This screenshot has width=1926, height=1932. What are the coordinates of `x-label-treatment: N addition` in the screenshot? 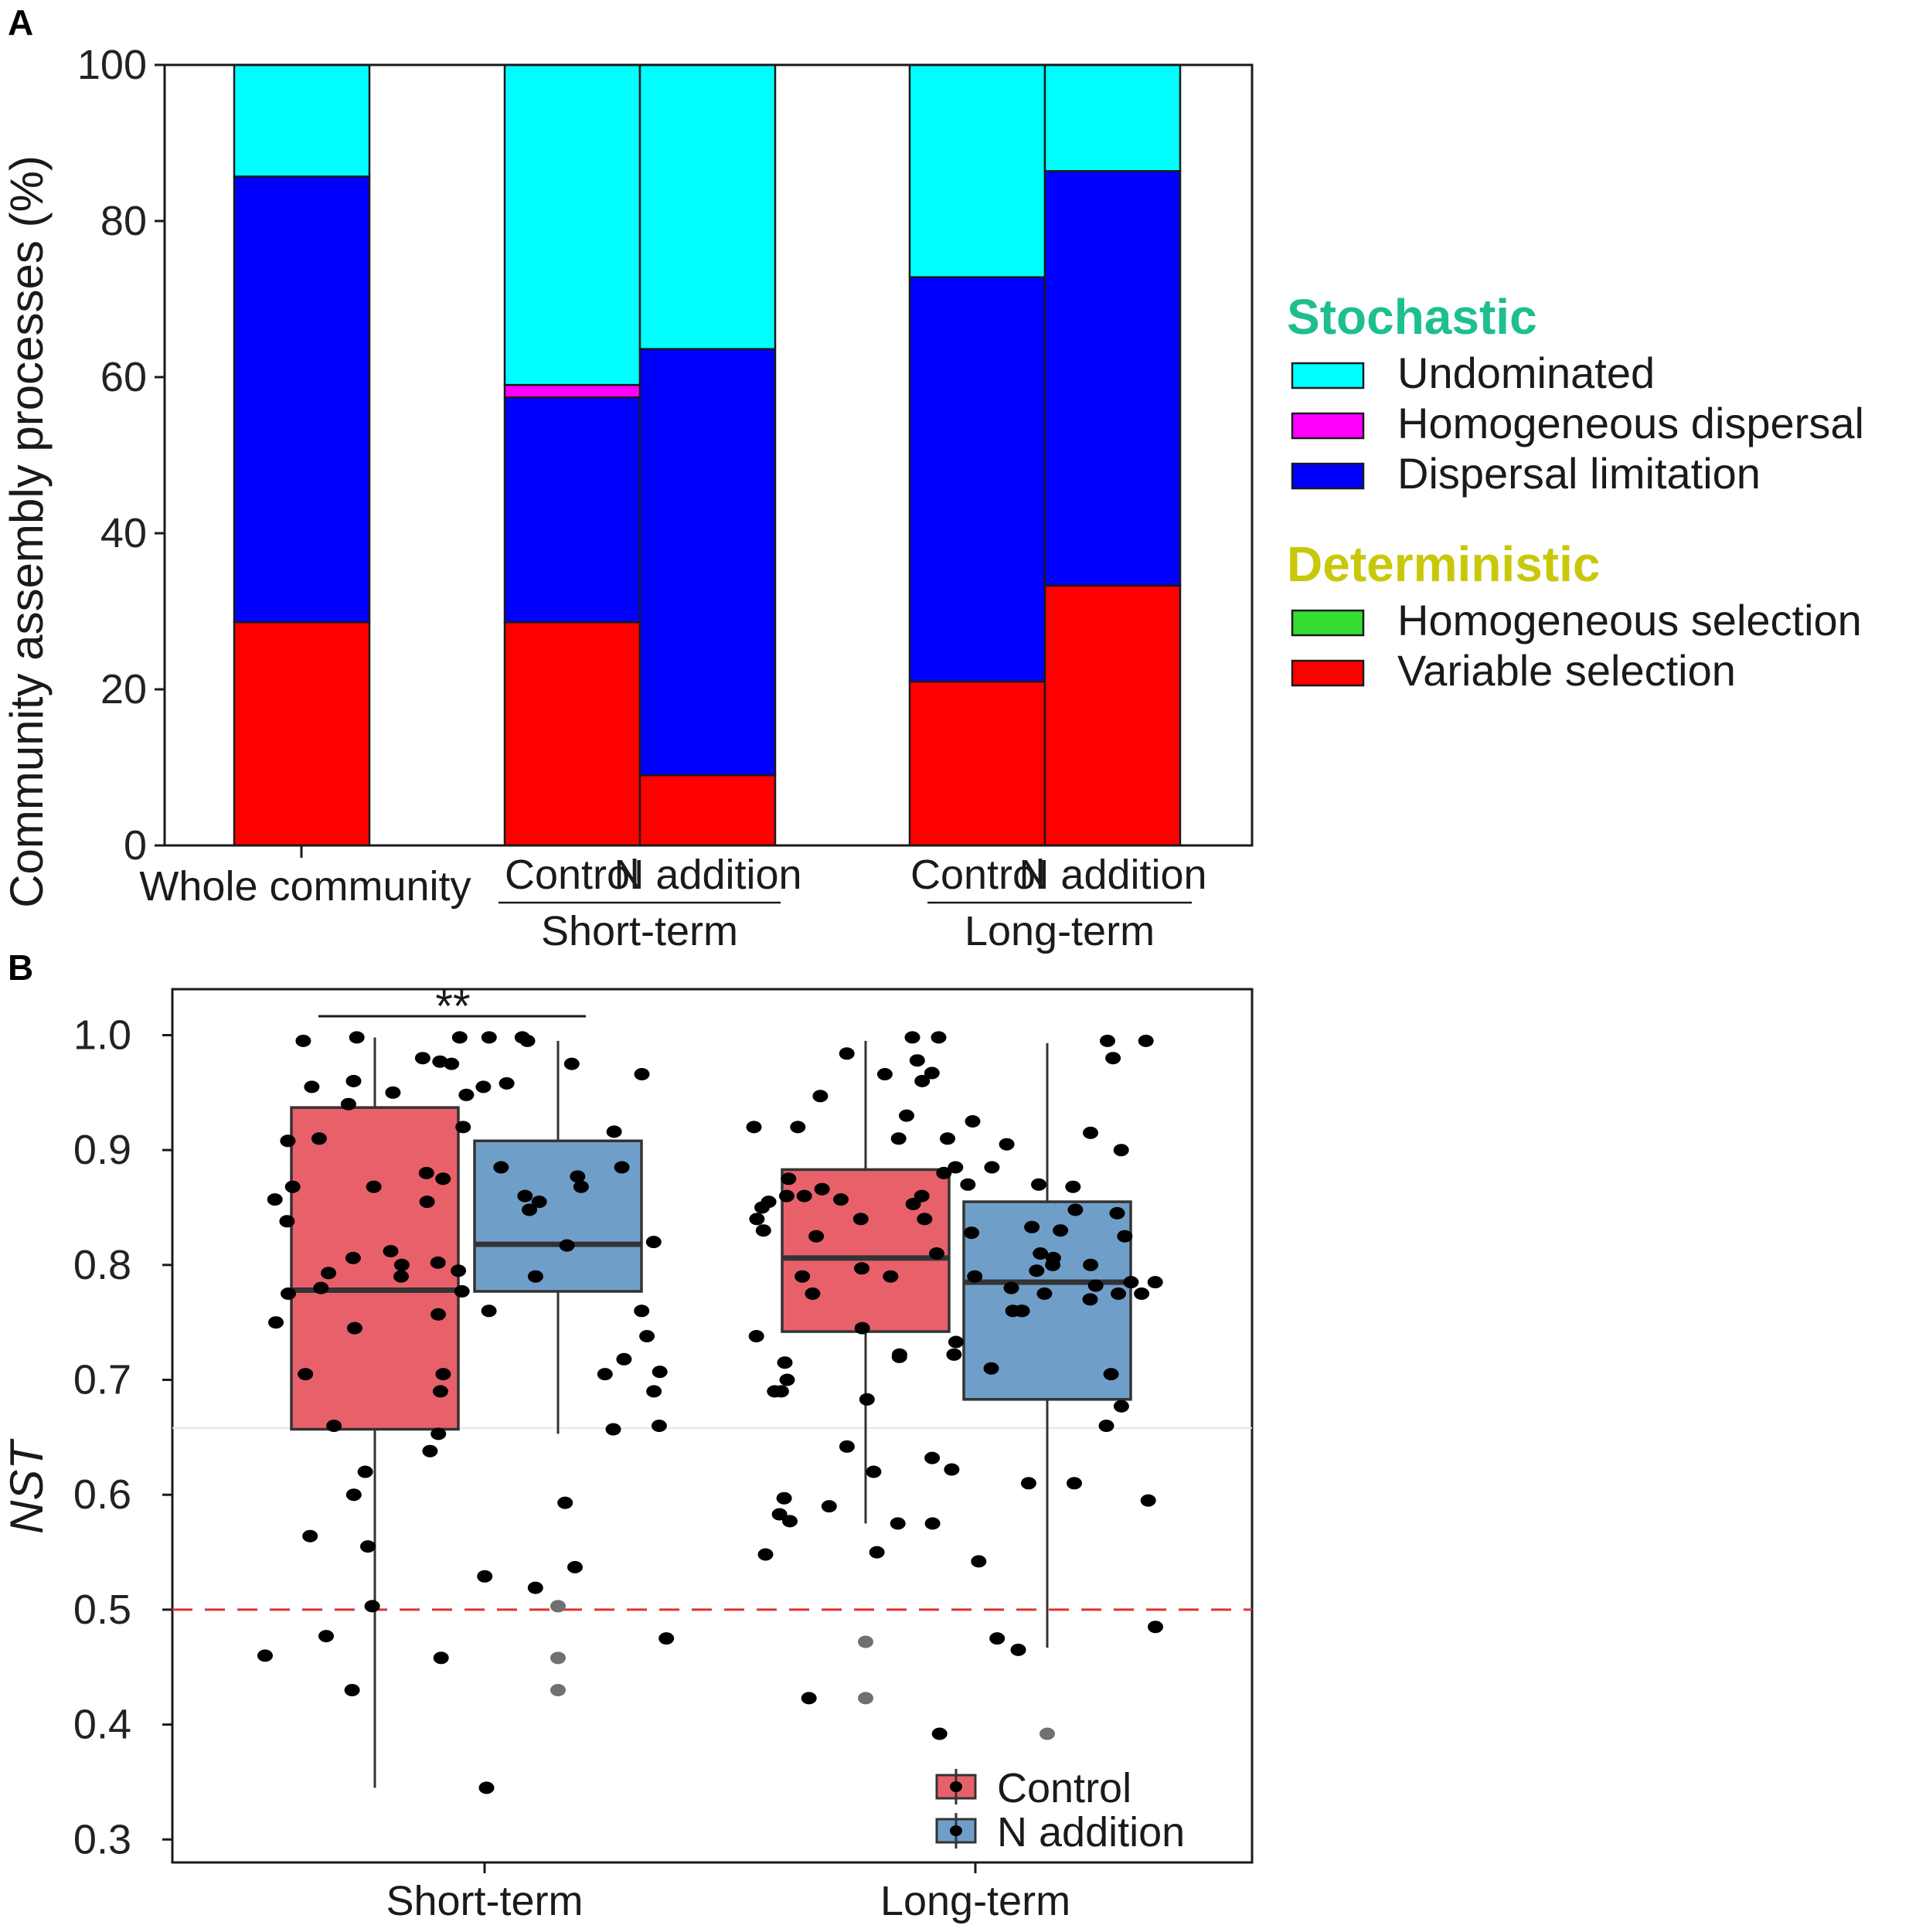 It's located at (1112, 875).